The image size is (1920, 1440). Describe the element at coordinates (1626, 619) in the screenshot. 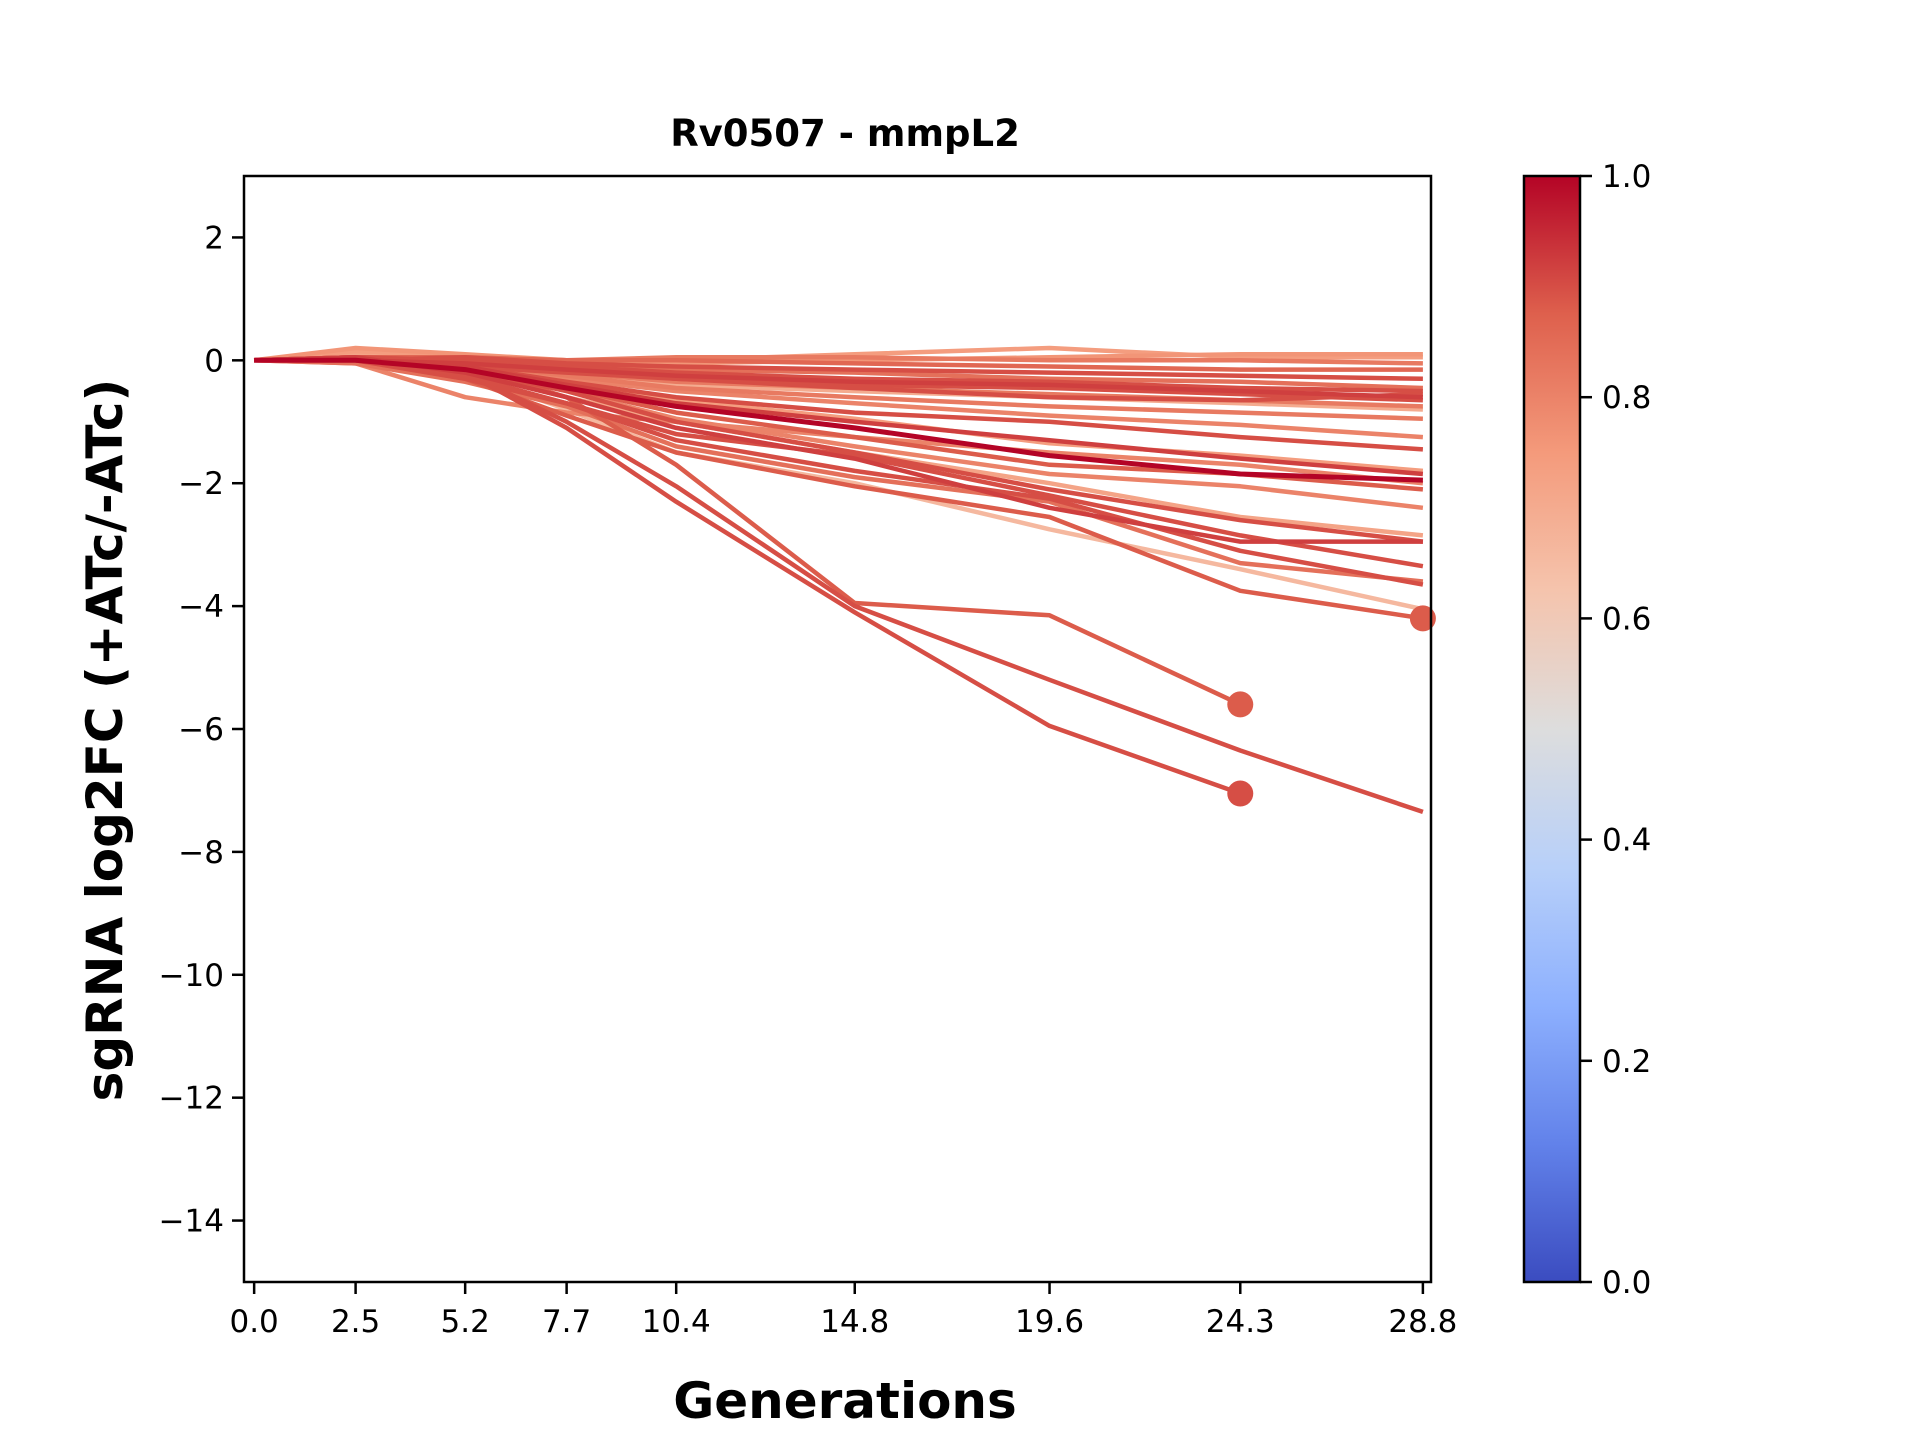

I see `colorbar-tick-label: 0.6` at that location.